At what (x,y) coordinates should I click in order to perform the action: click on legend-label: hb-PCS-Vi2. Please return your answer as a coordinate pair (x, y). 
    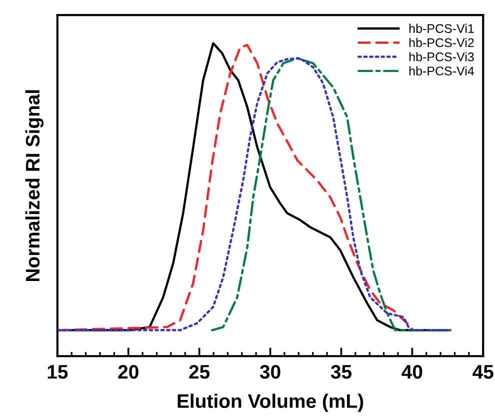
    Looking at the image, I should click on (441, 43).